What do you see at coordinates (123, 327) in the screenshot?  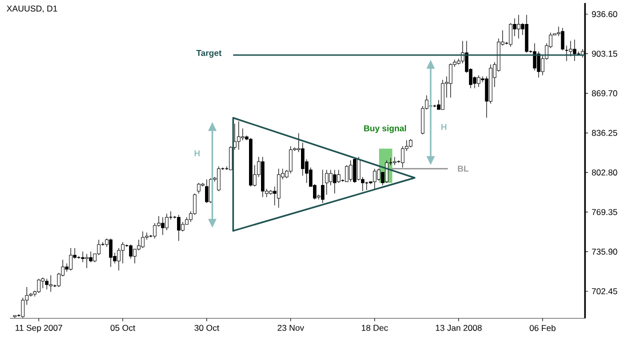 I see `x-tick-label: 05 Oct` at bounding box center [123, 327].